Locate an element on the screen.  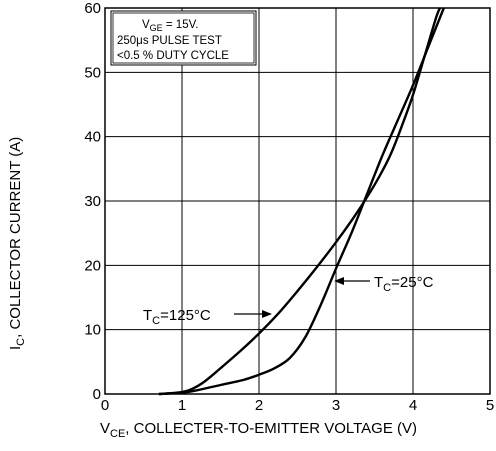
y-tick-label: 20 is located at coordinates (92, 265).